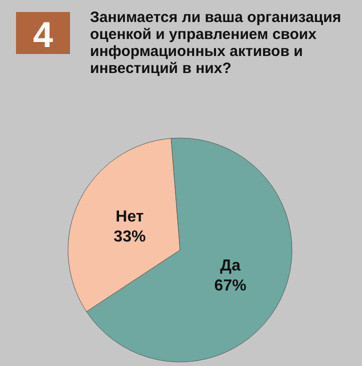  I want to click on slice-label: Да, so click(230, 266).